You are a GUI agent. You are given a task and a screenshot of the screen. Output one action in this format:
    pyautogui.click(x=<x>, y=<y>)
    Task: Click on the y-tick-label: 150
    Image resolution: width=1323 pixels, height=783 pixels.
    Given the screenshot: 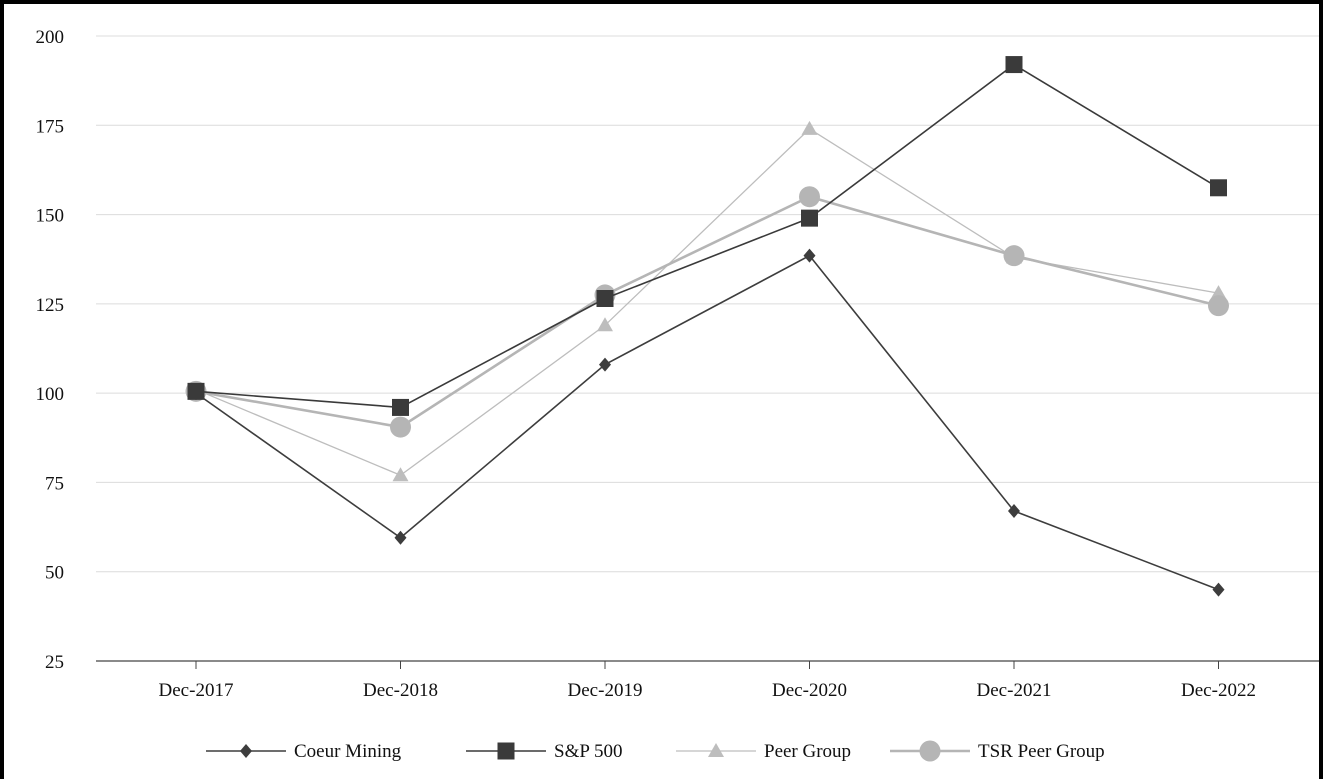 What is the action you would take?
    pyautogui.click(x=50, y=216)
    